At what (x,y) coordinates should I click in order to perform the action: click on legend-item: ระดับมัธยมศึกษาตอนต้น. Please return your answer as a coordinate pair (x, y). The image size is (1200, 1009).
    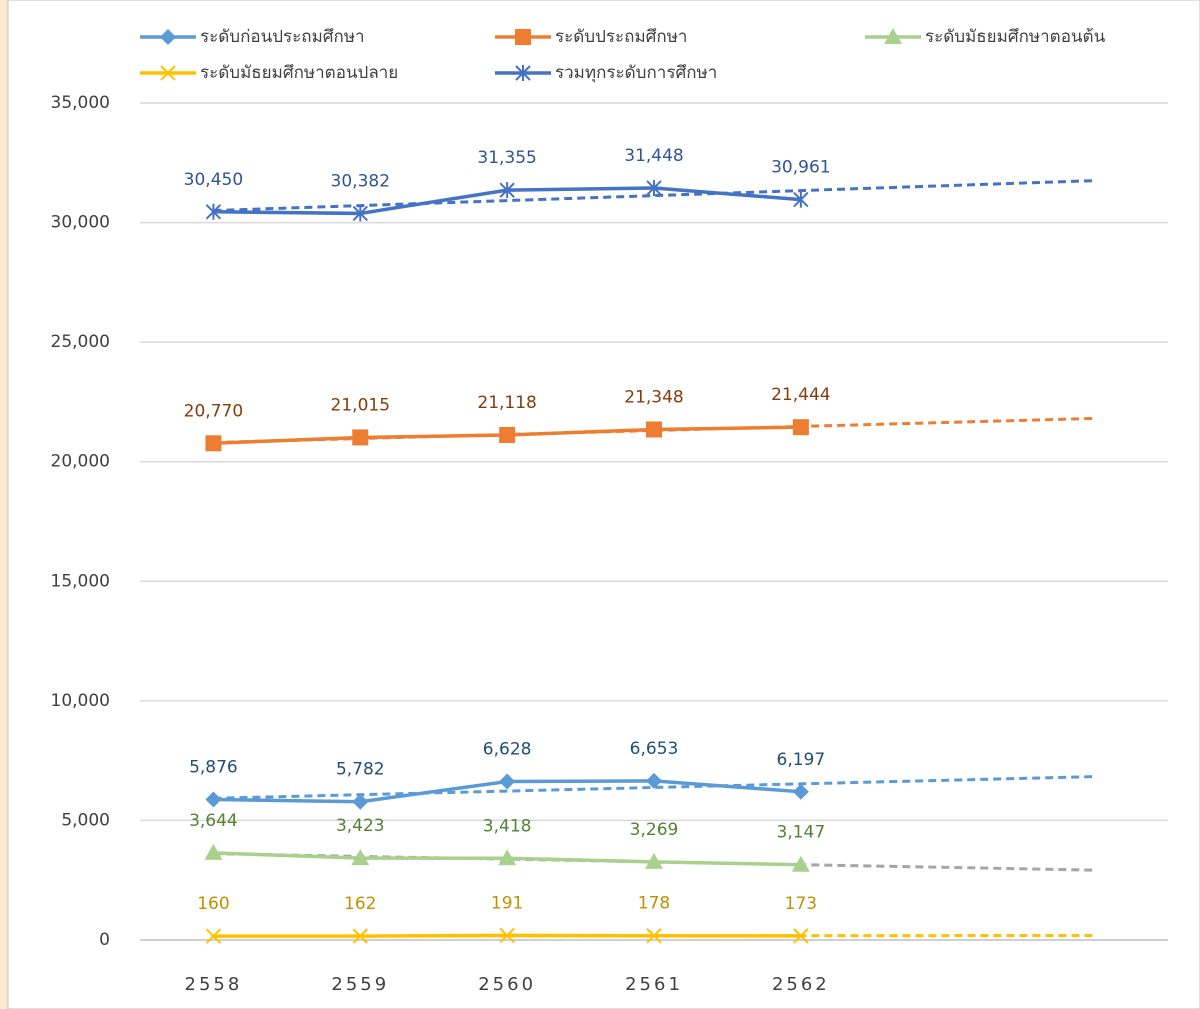
    Looking at the image, I should click on (985, 37).